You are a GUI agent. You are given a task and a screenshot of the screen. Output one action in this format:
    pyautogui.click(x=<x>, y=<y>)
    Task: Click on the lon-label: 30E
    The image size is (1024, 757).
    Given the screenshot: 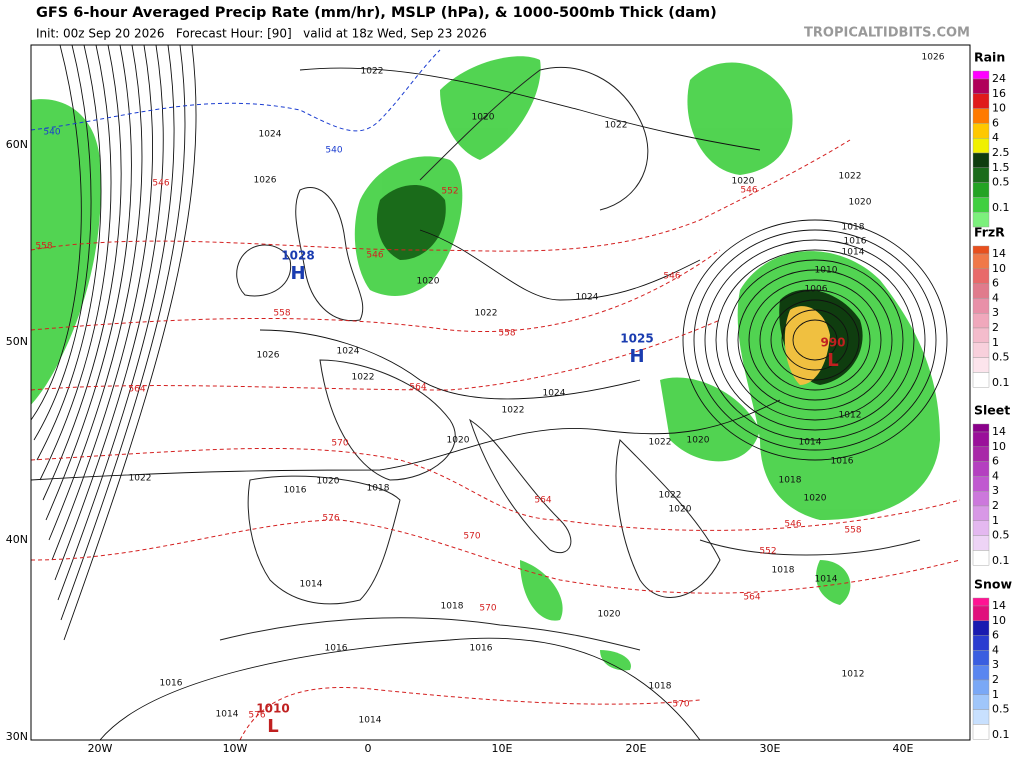 What is the action you would take?
    pyautogui.click(x=770, y=748)
    